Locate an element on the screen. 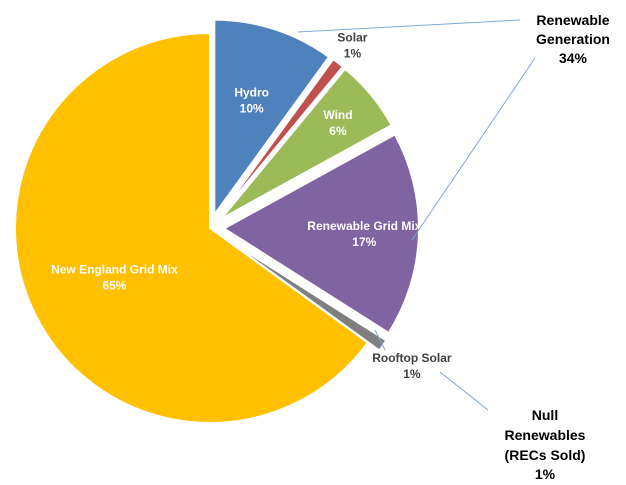 The width and height of the screenshot is (626, 485). slice-label-rooftop-solar: Rooftop Solar is located at coordinates (412, 358).